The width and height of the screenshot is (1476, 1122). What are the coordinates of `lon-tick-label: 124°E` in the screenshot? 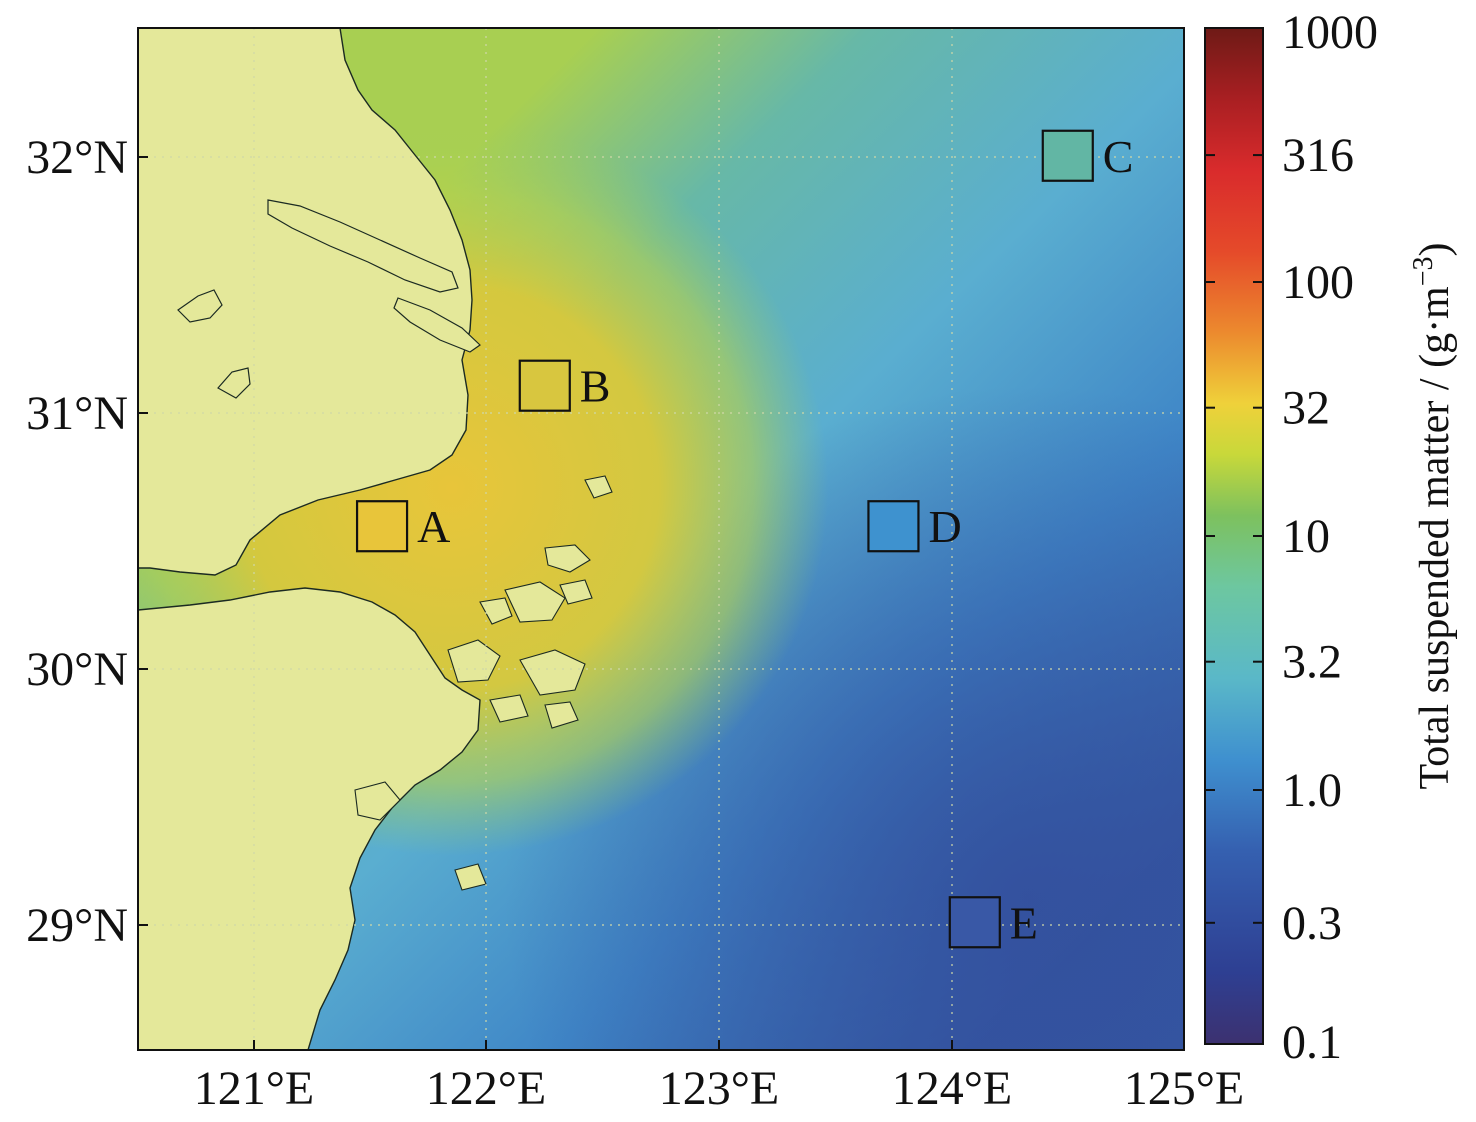 It's located at (952, 1088).